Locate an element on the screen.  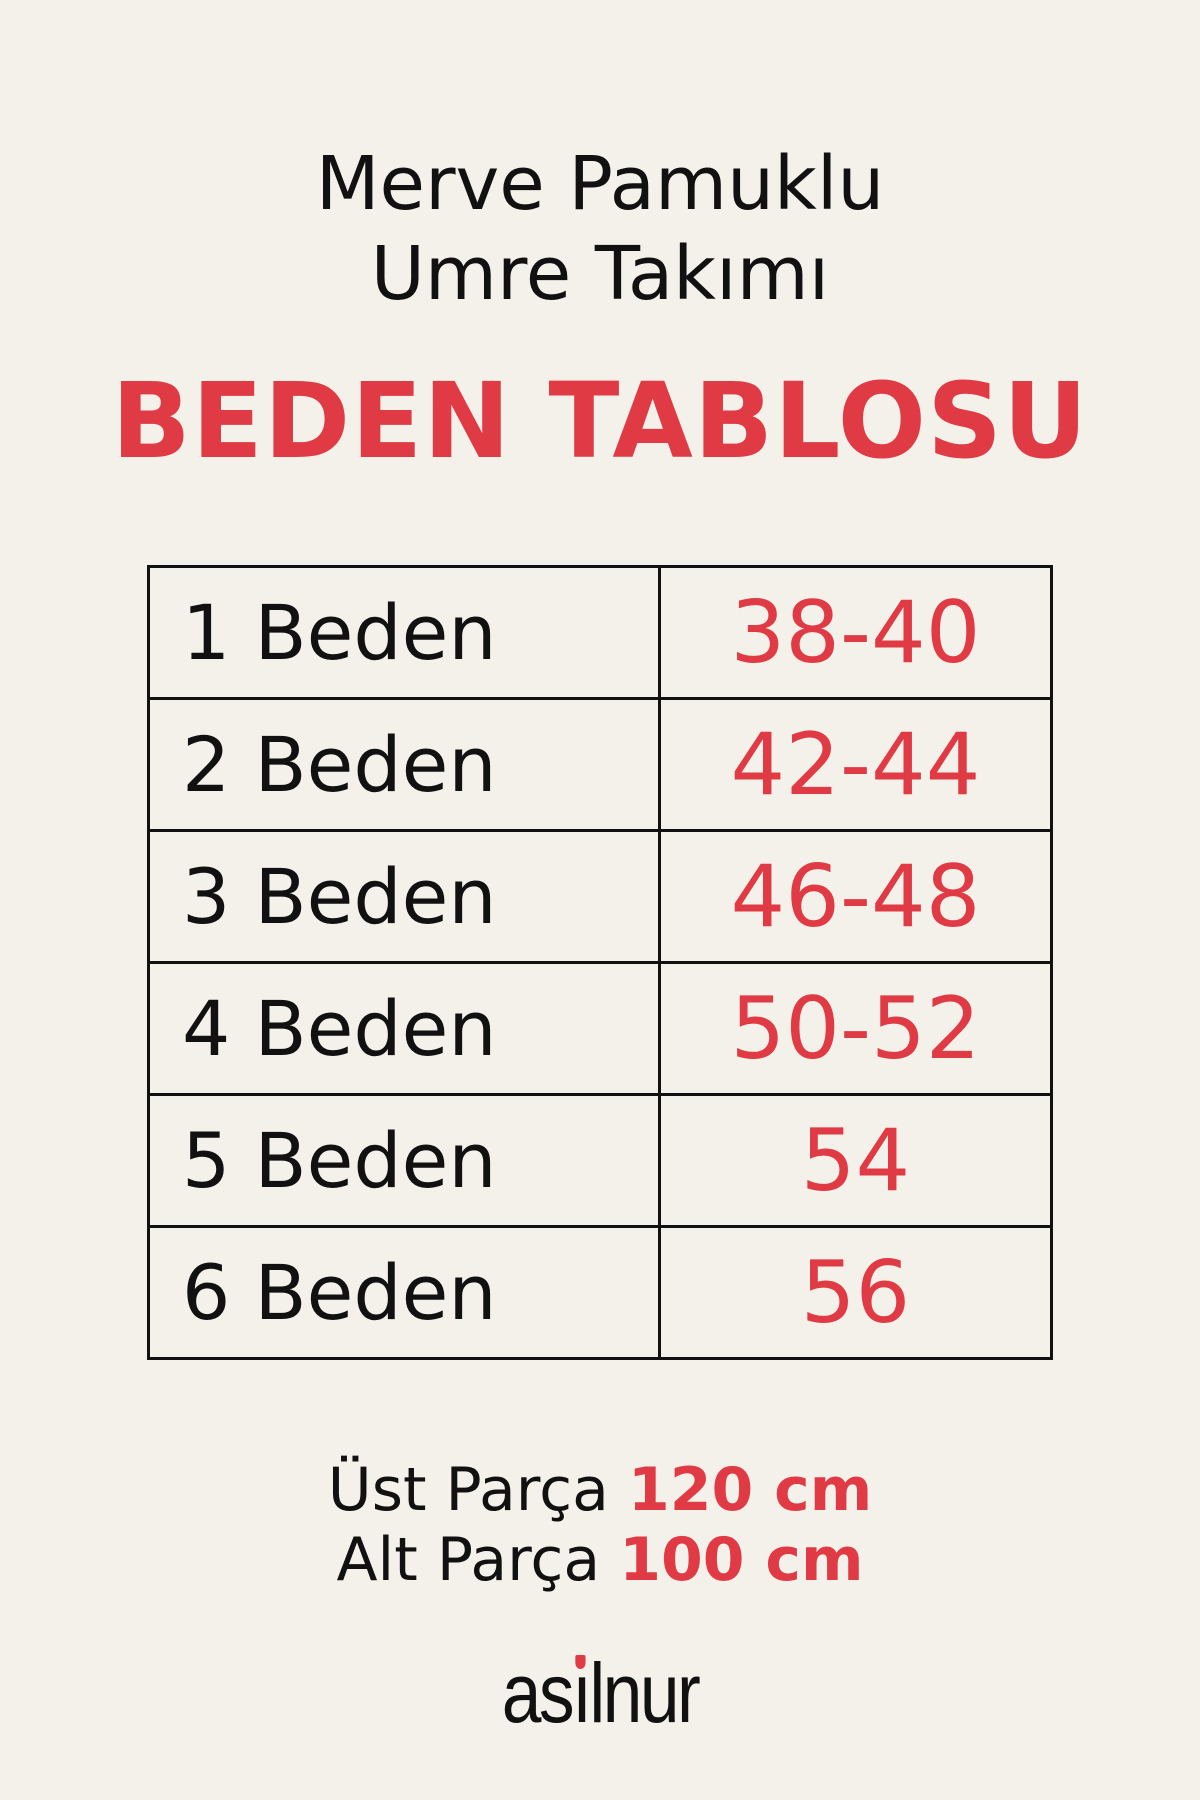
size-label: 2 Beden is located at coordinates (404, 764).